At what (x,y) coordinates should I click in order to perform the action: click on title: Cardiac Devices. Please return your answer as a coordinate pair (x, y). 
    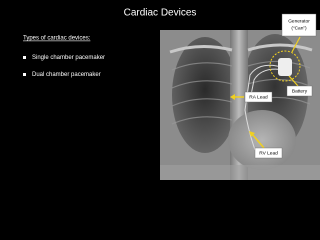
    Looking at the image, I should click on (160, 13).